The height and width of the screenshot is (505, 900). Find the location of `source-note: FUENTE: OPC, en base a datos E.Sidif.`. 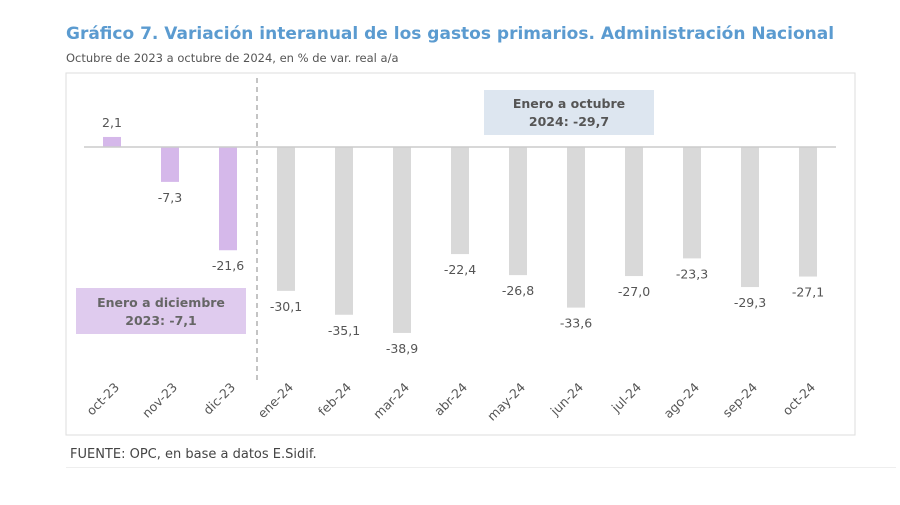

source-note: FUENTE: OPC, en base a datos E.Sidif. is located at coordinates (193, 454).